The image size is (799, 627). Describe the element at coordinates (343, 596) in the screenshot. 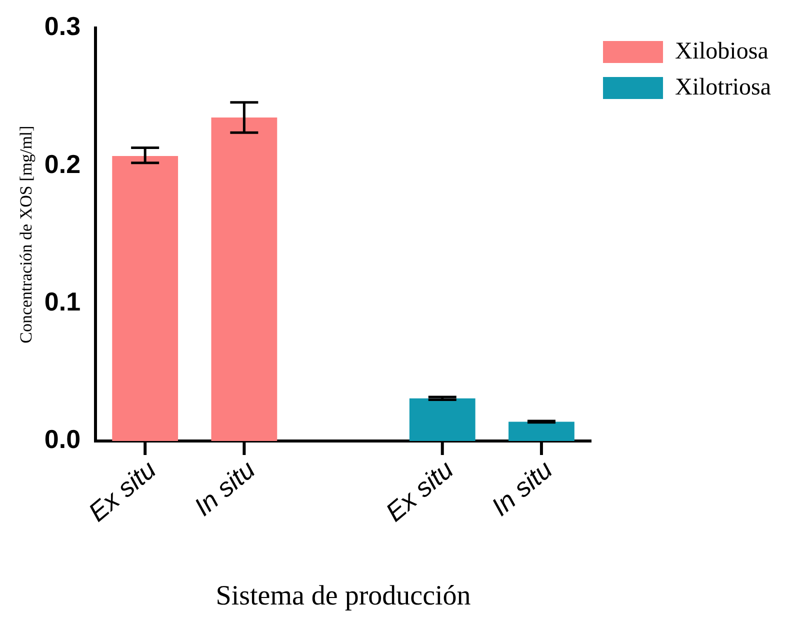

I see `x-axis-title: Sistema de producción` at that location.